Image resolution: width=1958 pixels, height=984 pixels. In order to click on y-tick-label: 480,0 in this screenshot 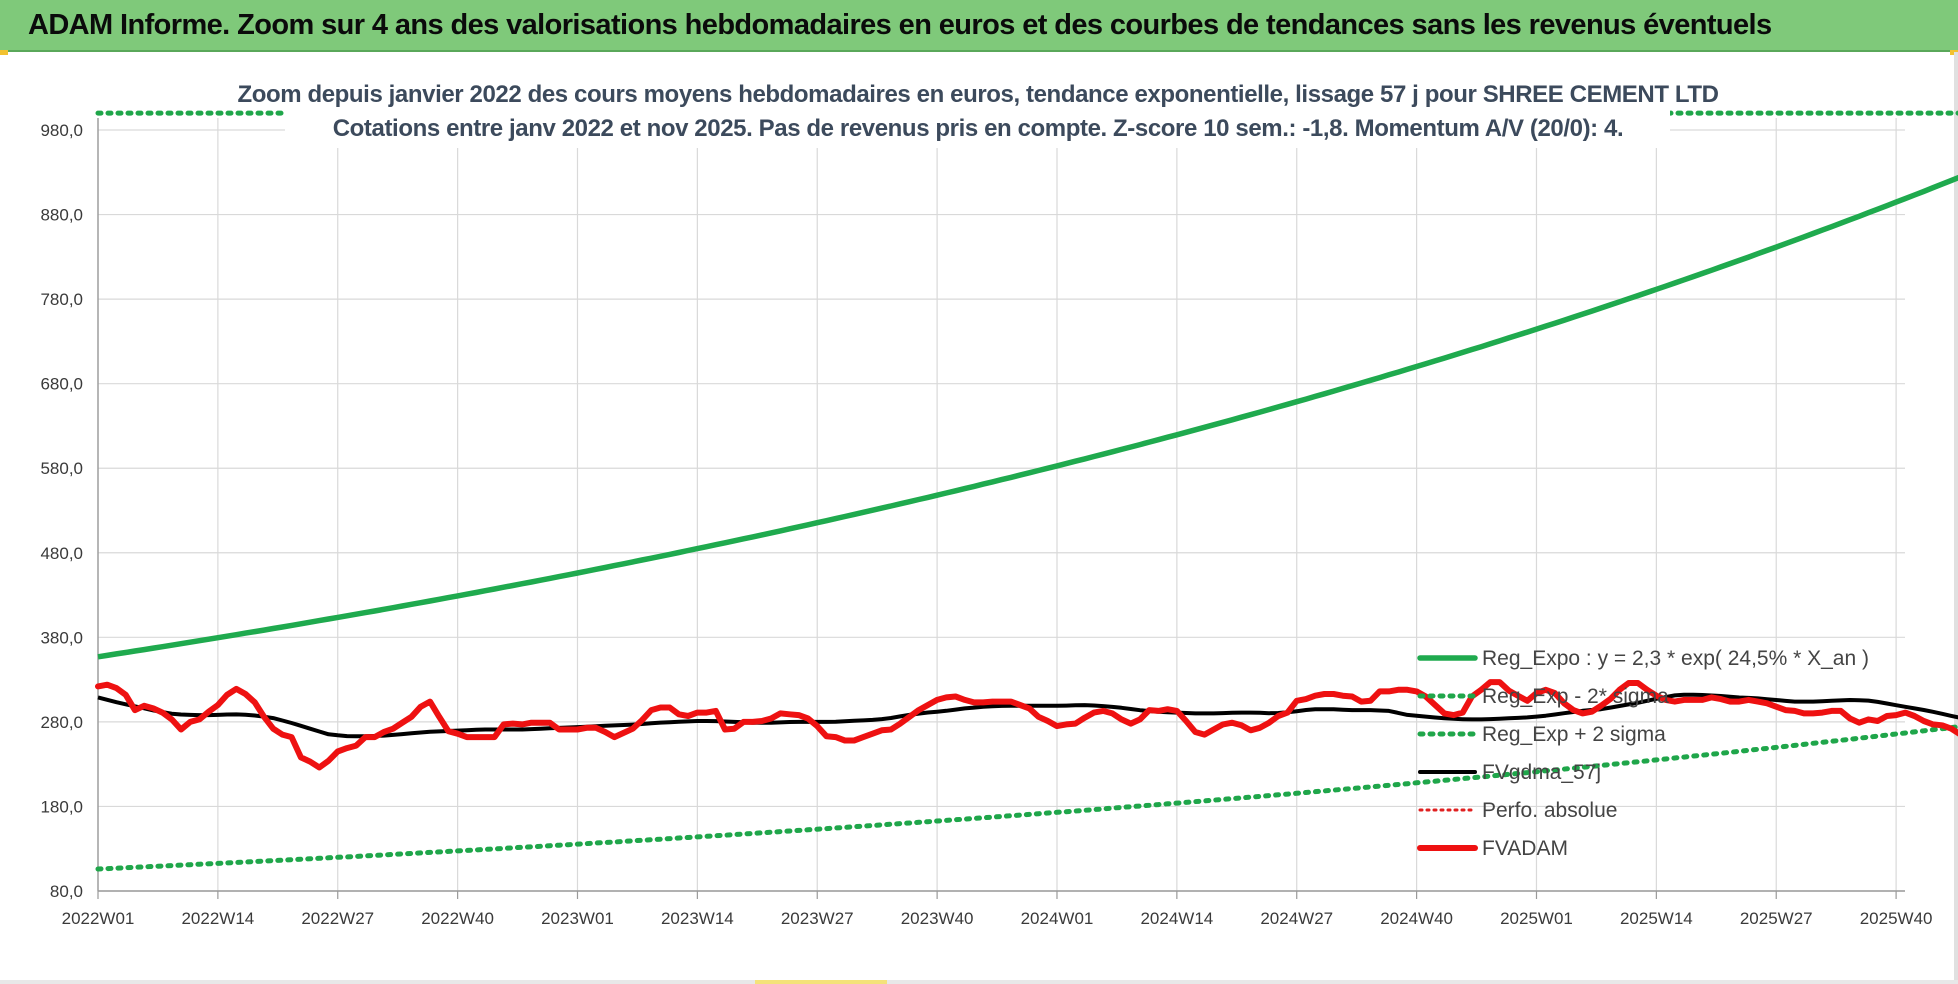, I will do `click(61, 553)`.